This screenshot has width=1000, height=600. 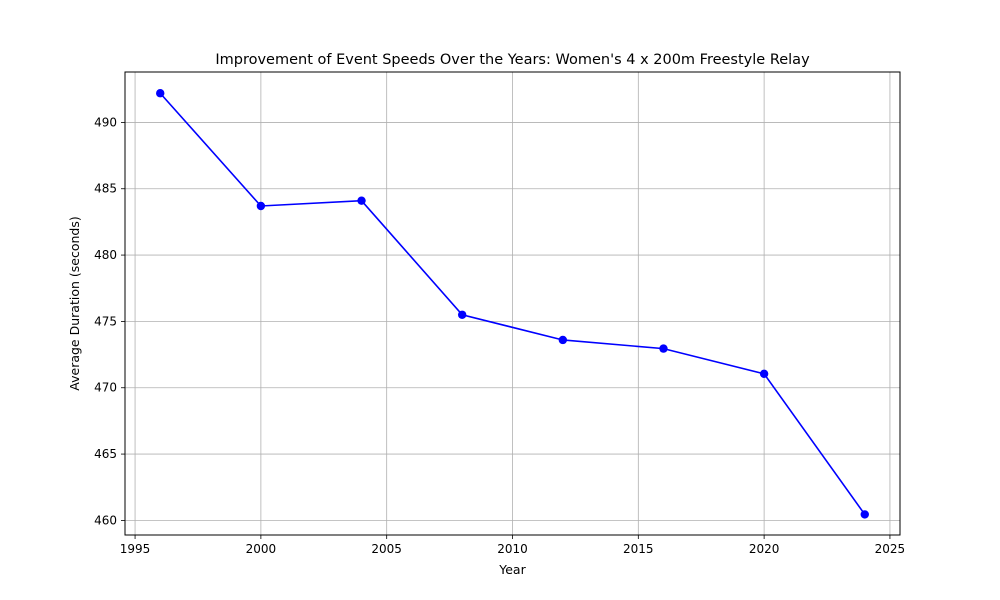 I want to click on y-tick-label: 480, so click(x=105, y=255).